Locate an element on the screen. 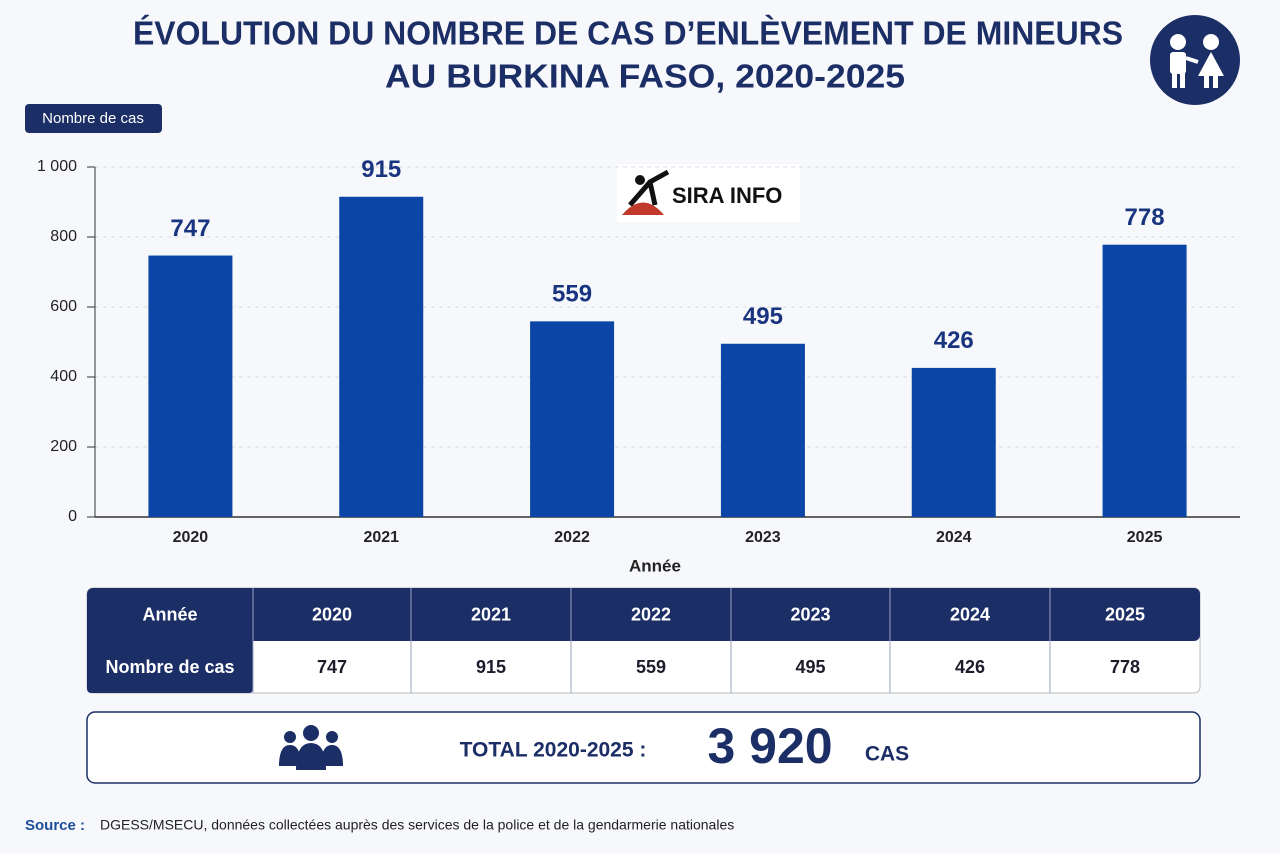  y-tick-label: 1 000 is located at coordinates (57, 166).